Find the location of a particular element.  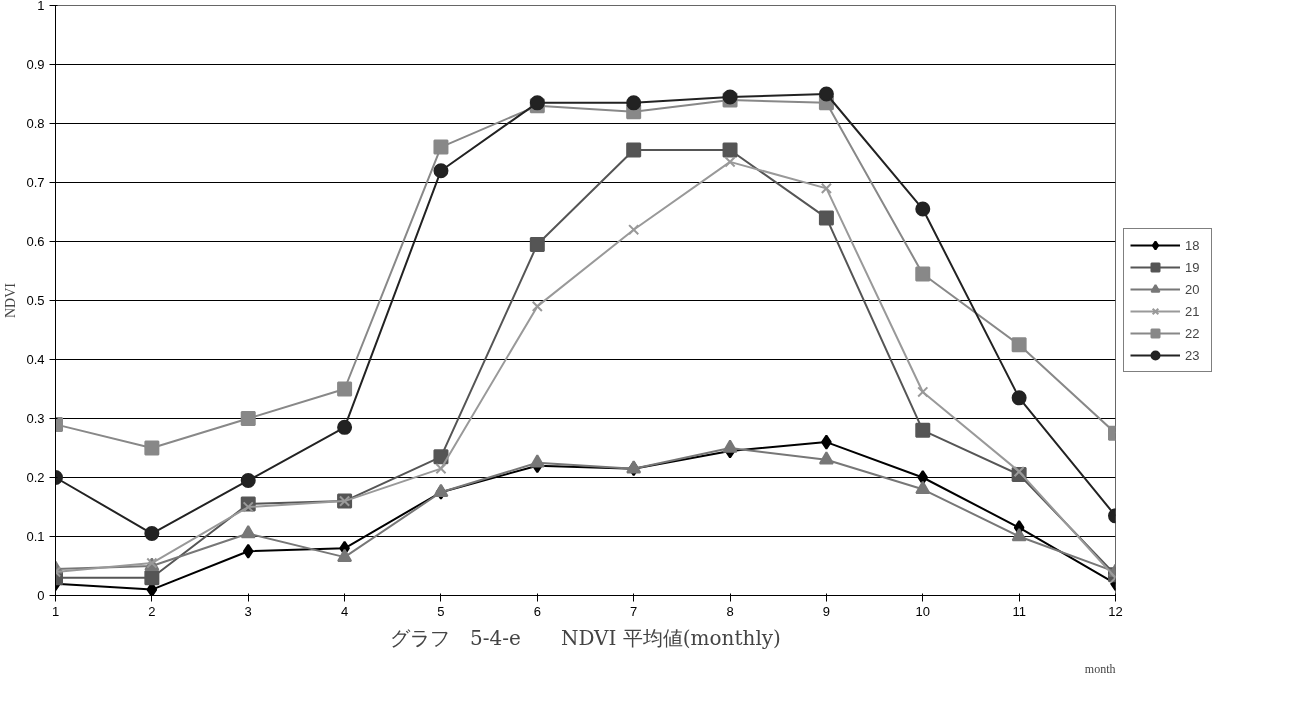

x-axis-title: month is located at coordinates (1100, 668).